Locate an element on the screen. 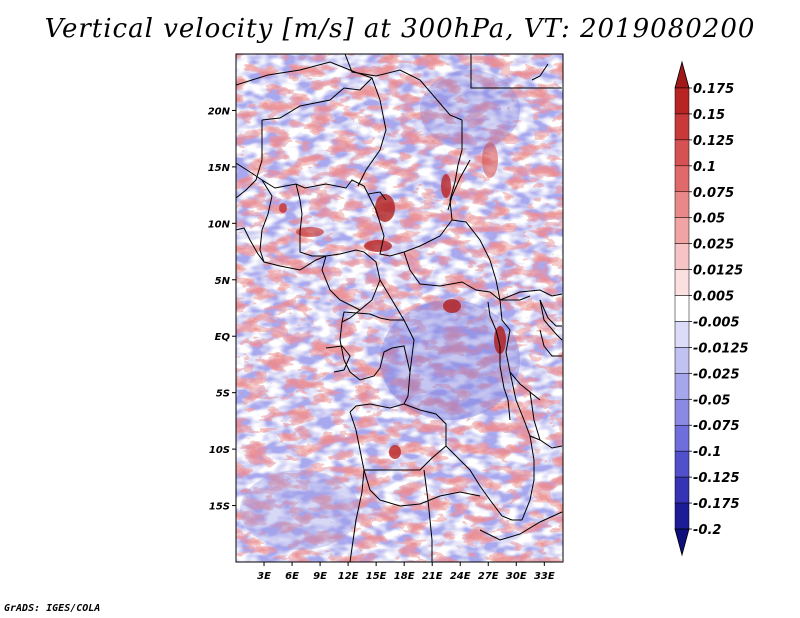 The image size is (800, 618). lon-tick-label: 21E is located at coordinates (432, 576).